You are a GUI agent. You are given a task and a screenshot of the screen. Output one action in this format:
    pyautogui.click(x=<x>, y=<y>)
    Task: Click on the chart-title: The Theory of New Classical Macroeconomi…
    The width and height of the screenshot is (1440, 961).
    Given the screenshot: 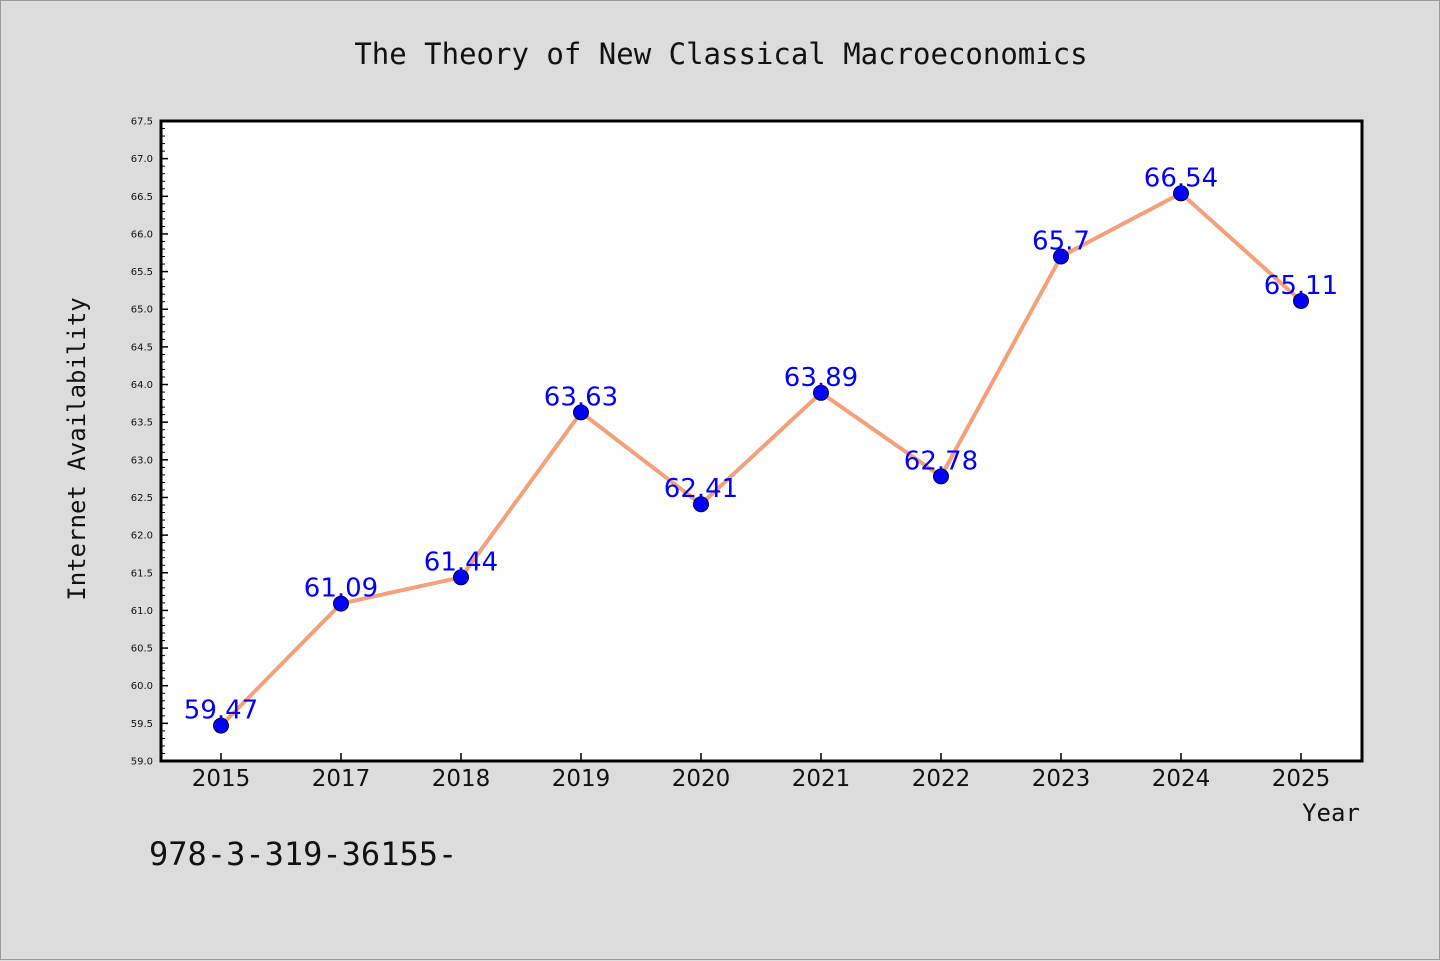 What is the action you would take?
    pyautogui.click(x=720, y=54)
    